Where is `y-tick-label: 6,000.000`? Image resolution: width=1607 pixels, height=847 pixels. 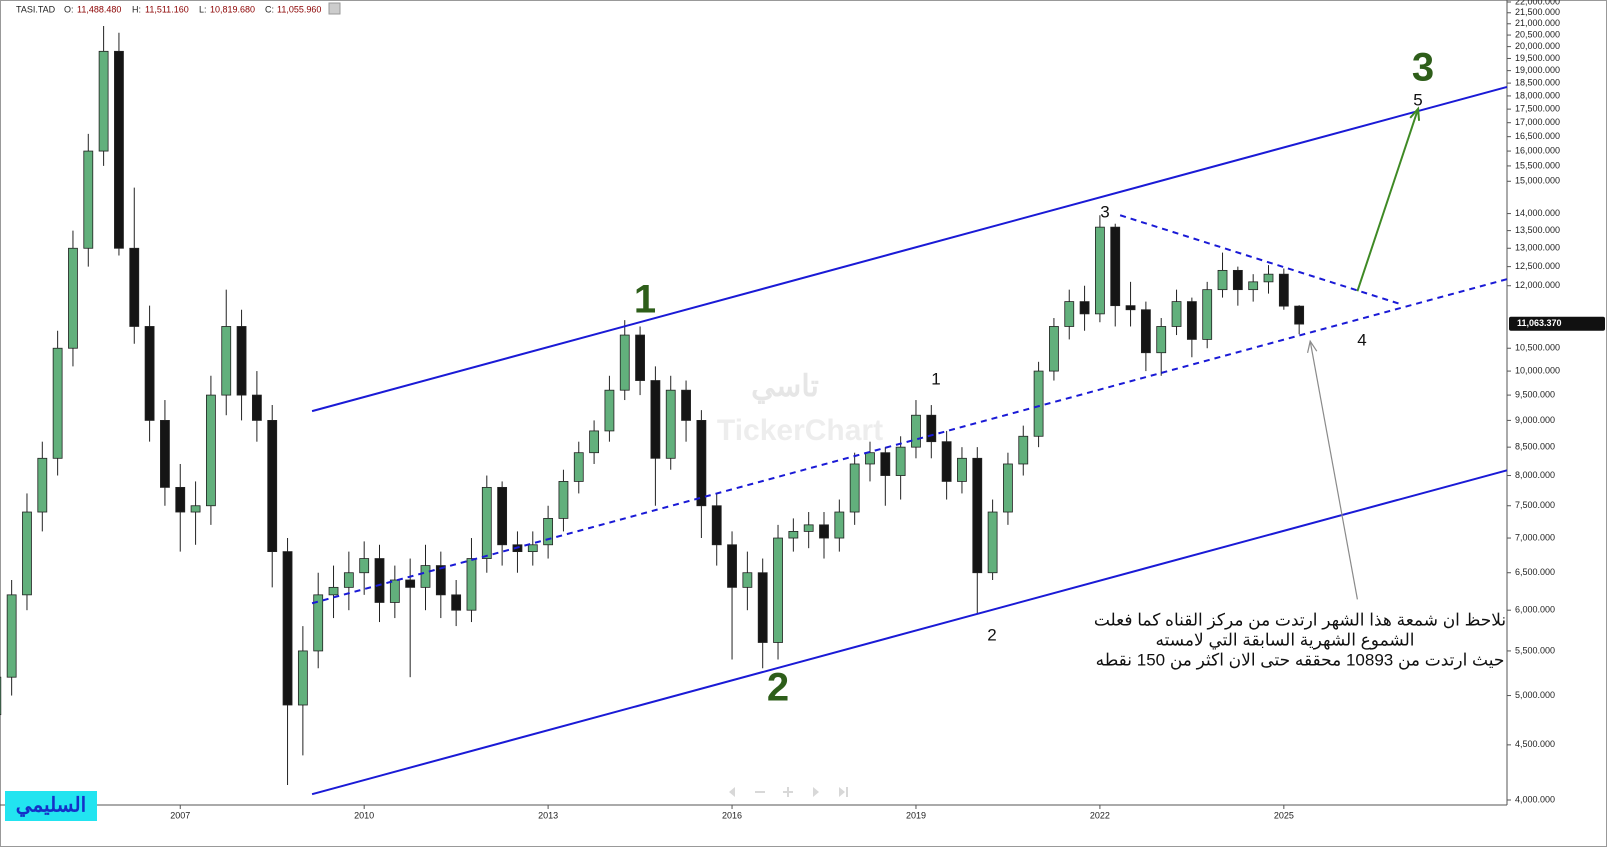 y-tick-label: 6,000.000 is located at coordinates (1535, 610).